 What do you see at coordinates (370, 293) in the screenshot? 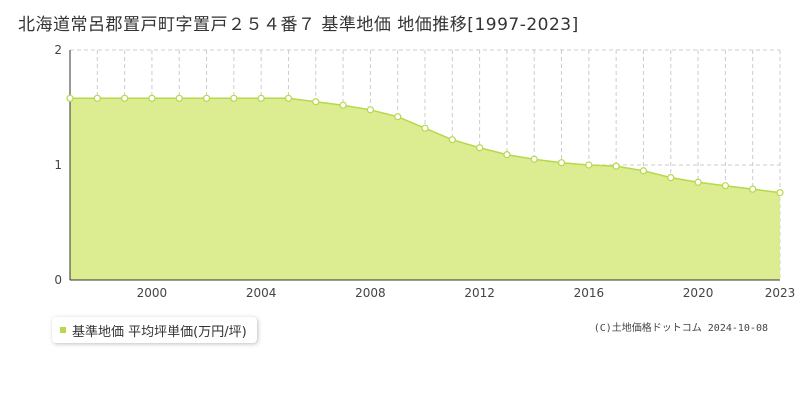
I see `x-tick-label: 2008` at bounding box center [370, 293].